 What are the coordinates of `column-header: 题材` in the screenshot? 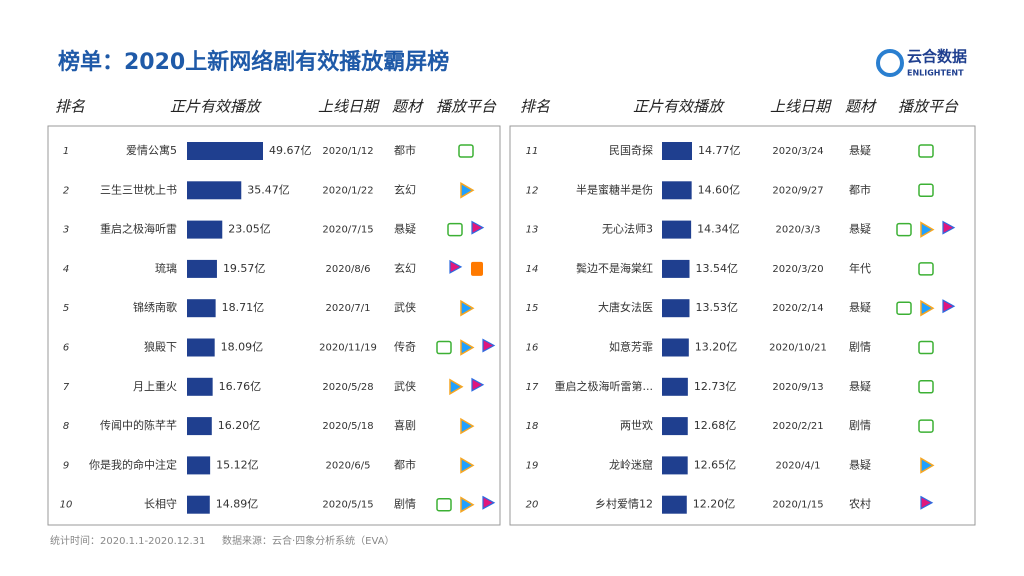 It's located at (408, 107).